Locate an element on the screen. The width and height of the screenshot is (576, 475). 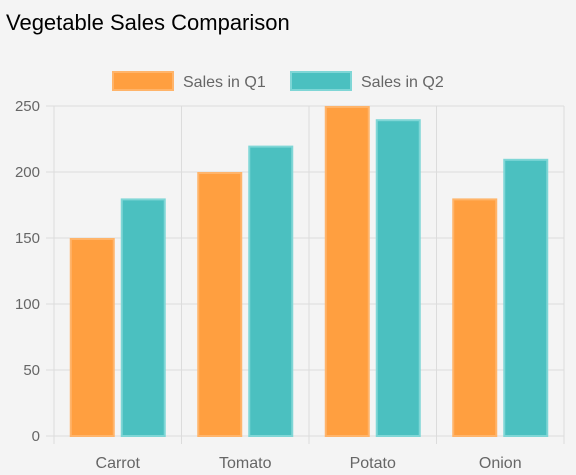
x-tick-label: Tomato is located at coordinates (245, 463).